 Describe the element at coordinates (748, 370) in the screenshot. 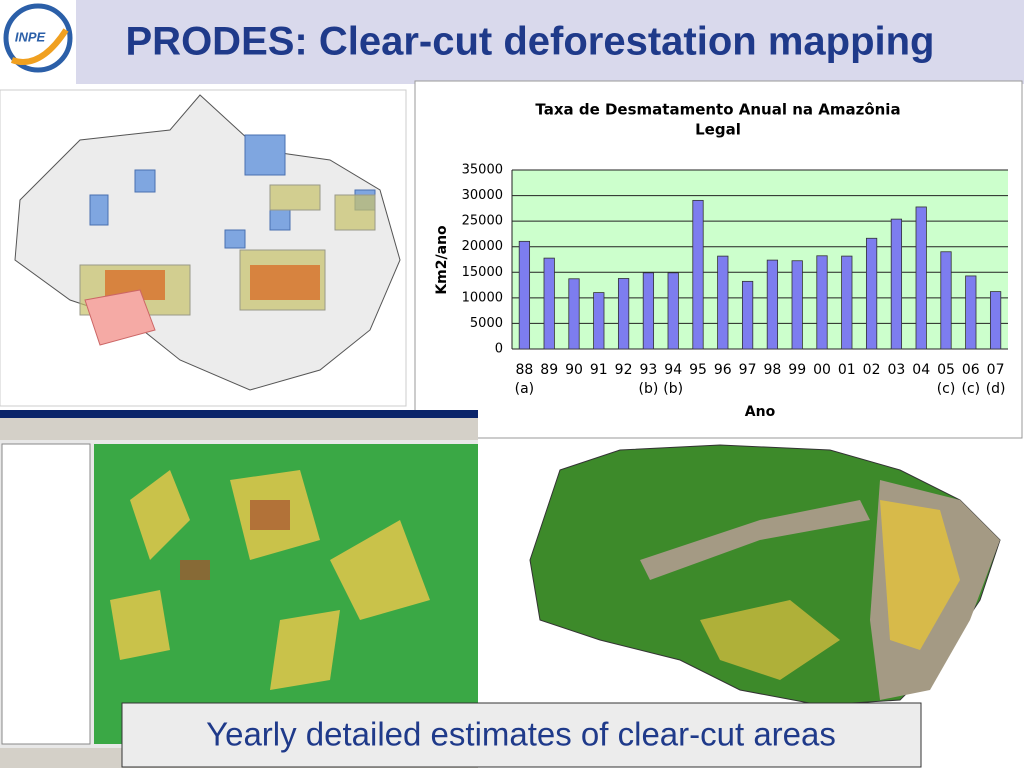

I see `x-tick-label: 97` at that location.